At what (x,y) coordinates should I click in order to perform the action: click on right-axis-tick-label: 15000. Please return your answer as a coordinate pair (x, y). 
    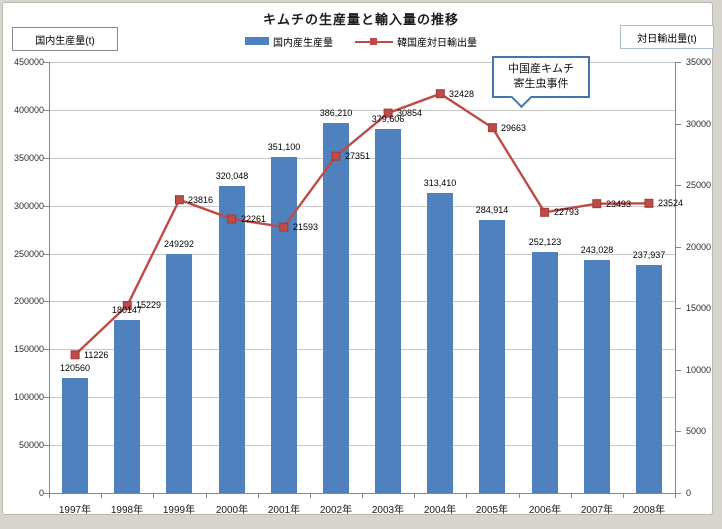
    Looking at the image, I should click on (699, 308).